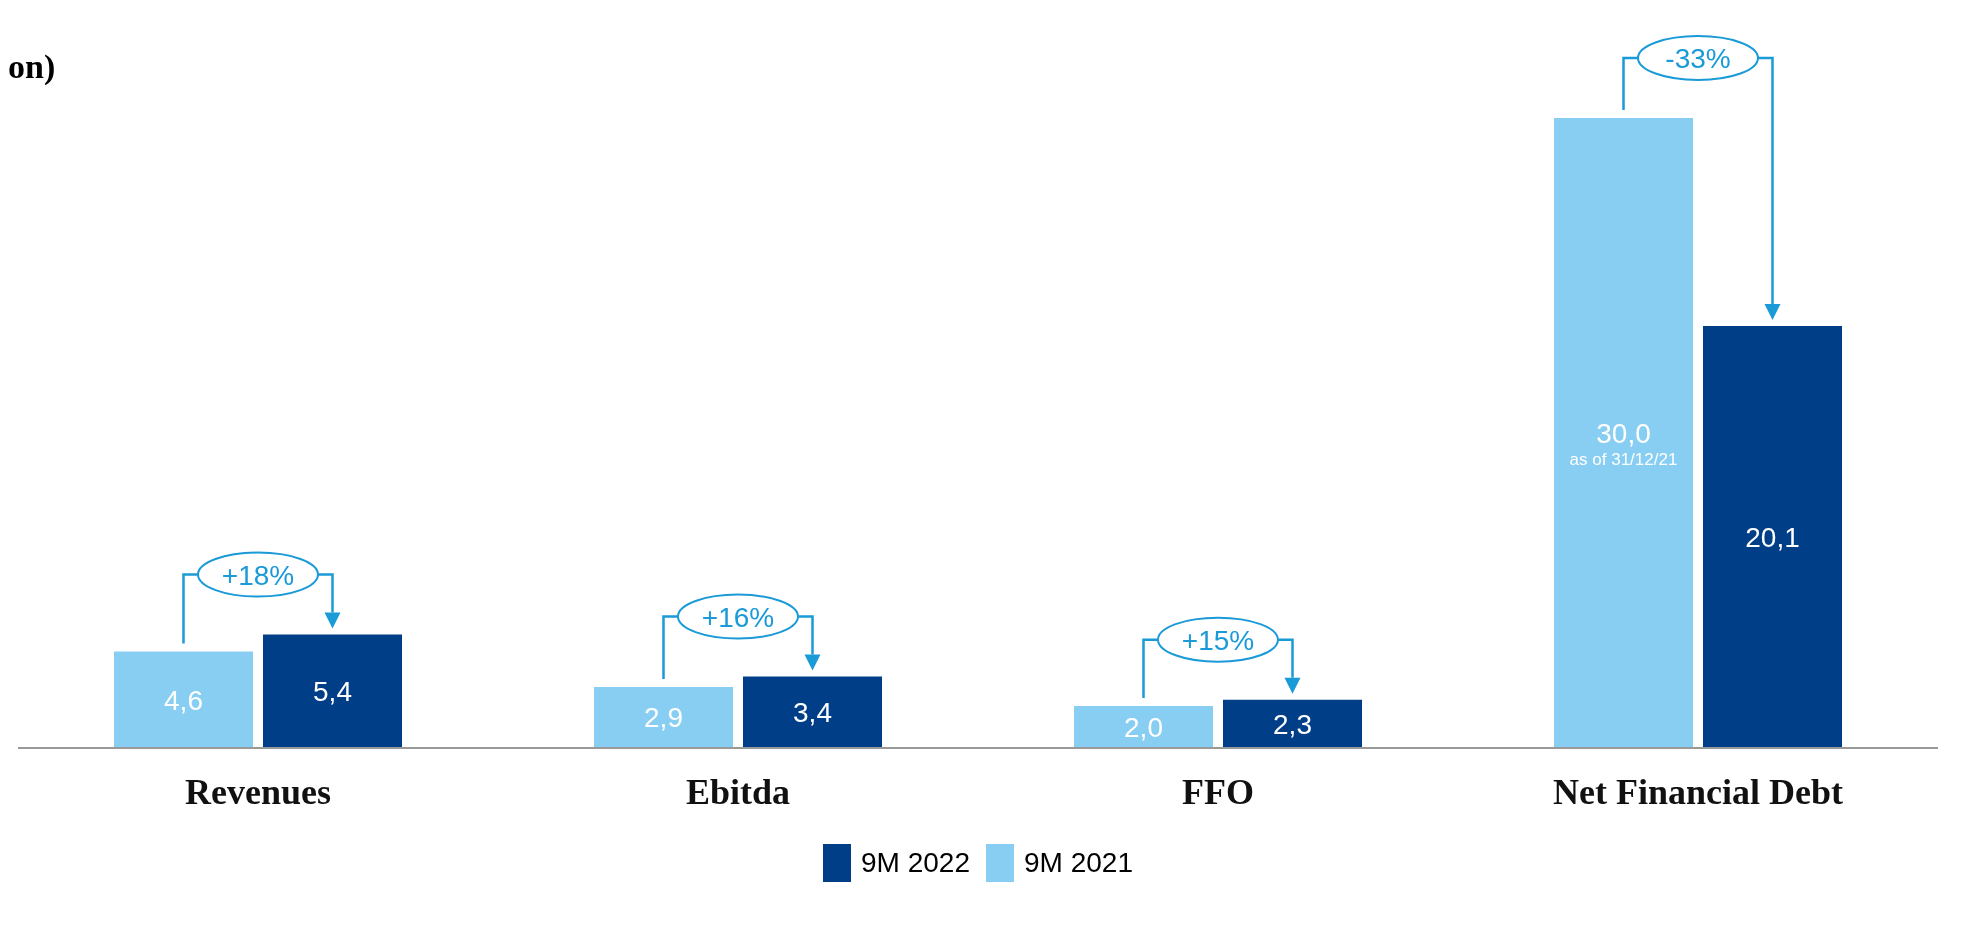 The height and width of the screenshot is (951, 1967). I want to click on data-label: 4,6, so click(183, 700).